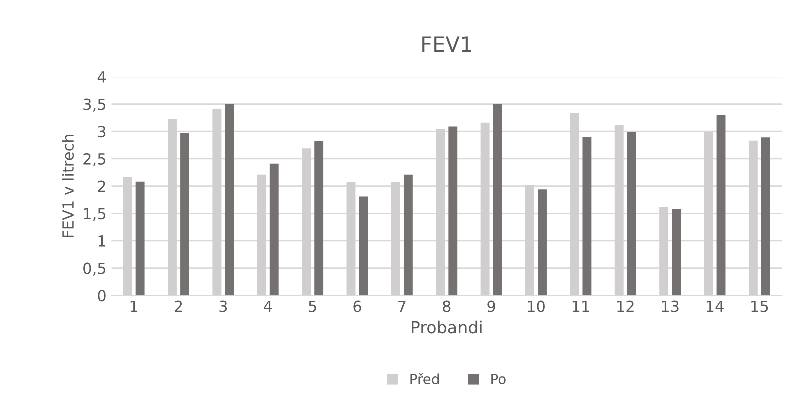 The height and width of the screenshot is (405, 798). I want to click on legend-label: Před, so click(424, 379).